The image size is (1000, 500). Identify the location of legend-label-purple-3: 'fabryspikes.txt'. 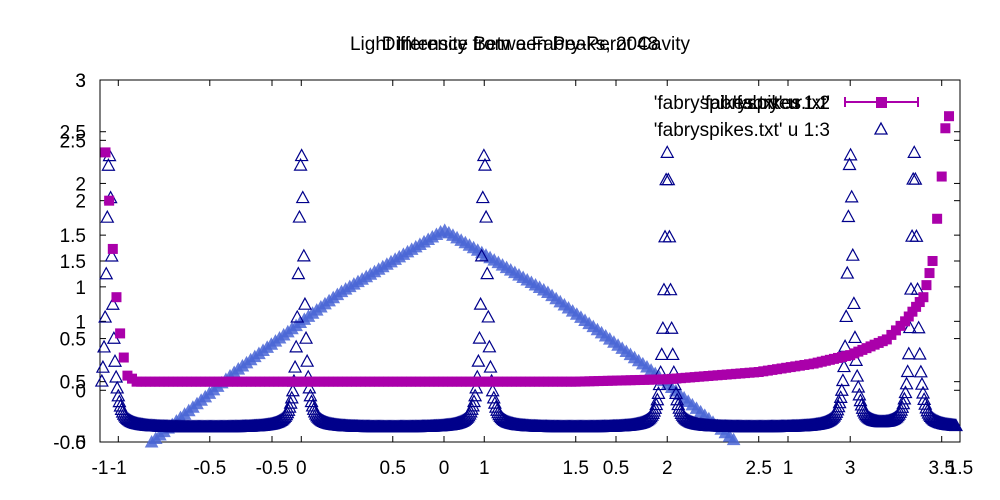
(765, 103).